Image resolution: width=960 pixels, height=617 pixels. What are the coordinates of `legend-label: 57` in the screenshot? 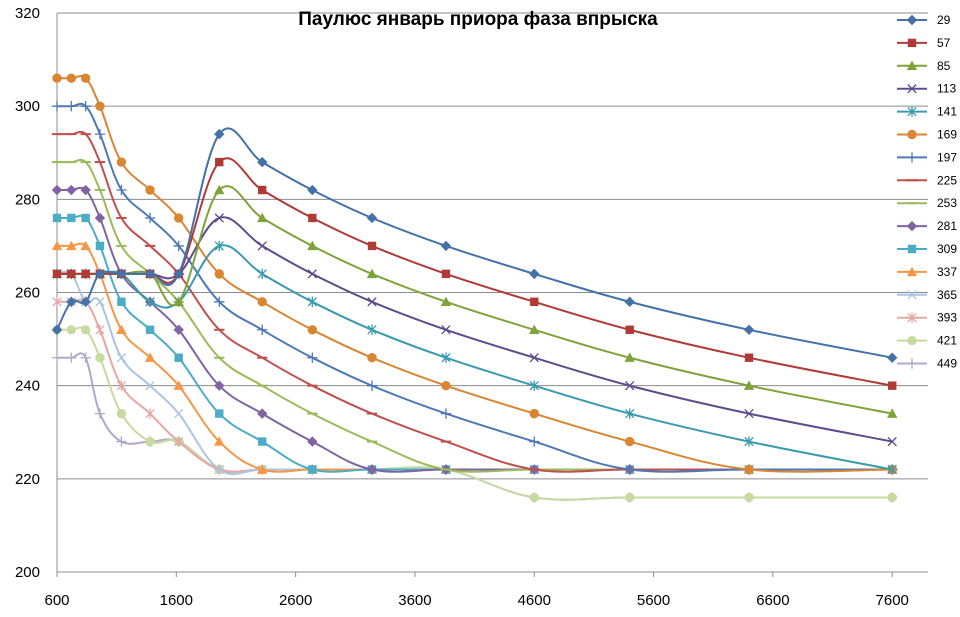 It's located at (944, 43).